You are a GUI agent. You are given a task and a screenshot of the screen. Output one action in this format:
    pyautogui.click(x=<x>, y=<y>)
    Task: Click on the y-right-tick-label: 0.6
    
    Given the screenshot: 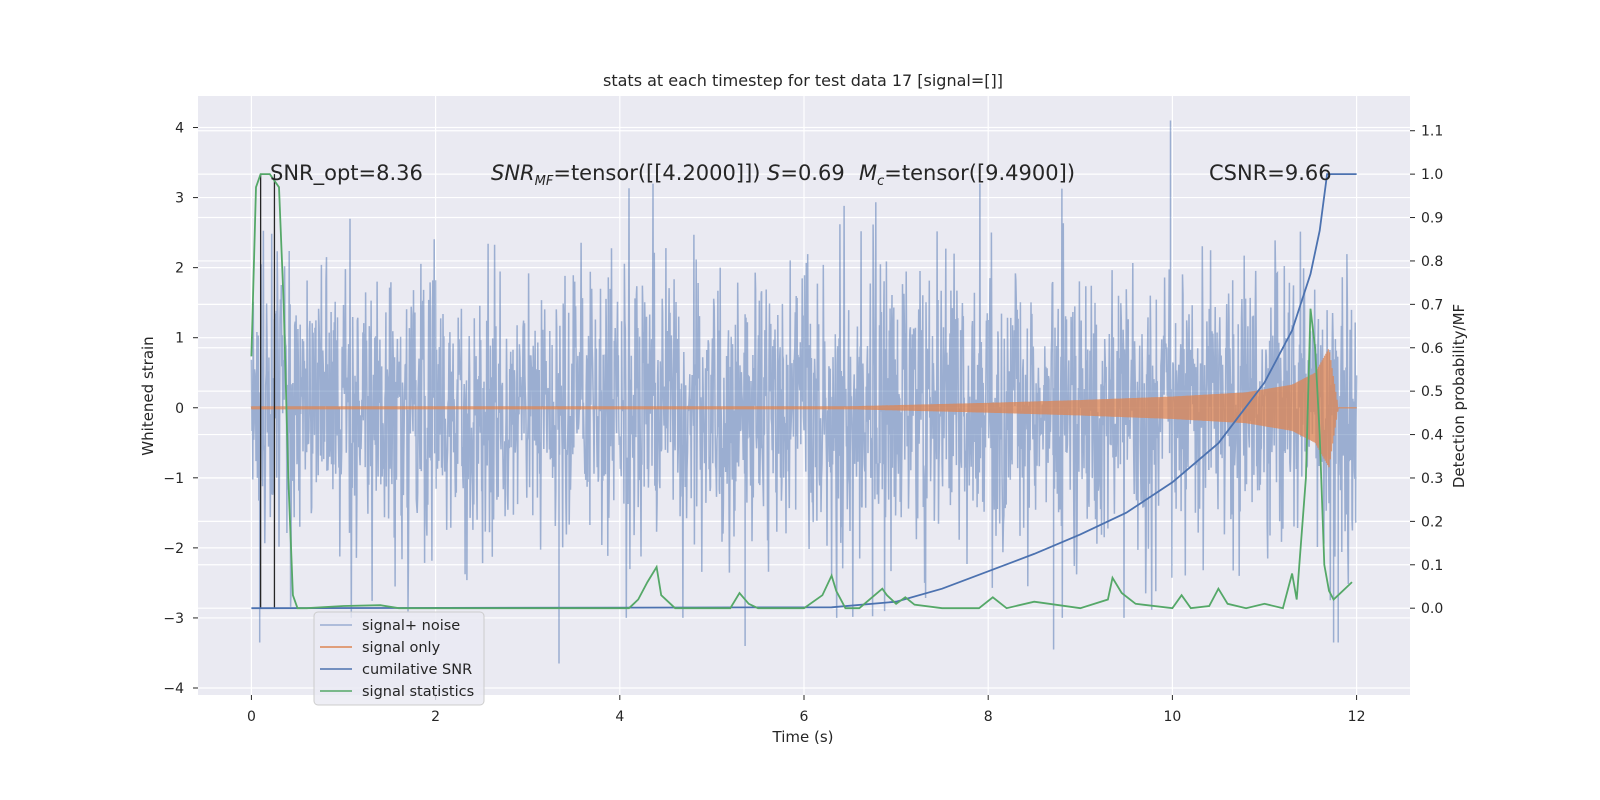 What is the action you would take?
    pyautogui.click(x=1432, y=349)
    